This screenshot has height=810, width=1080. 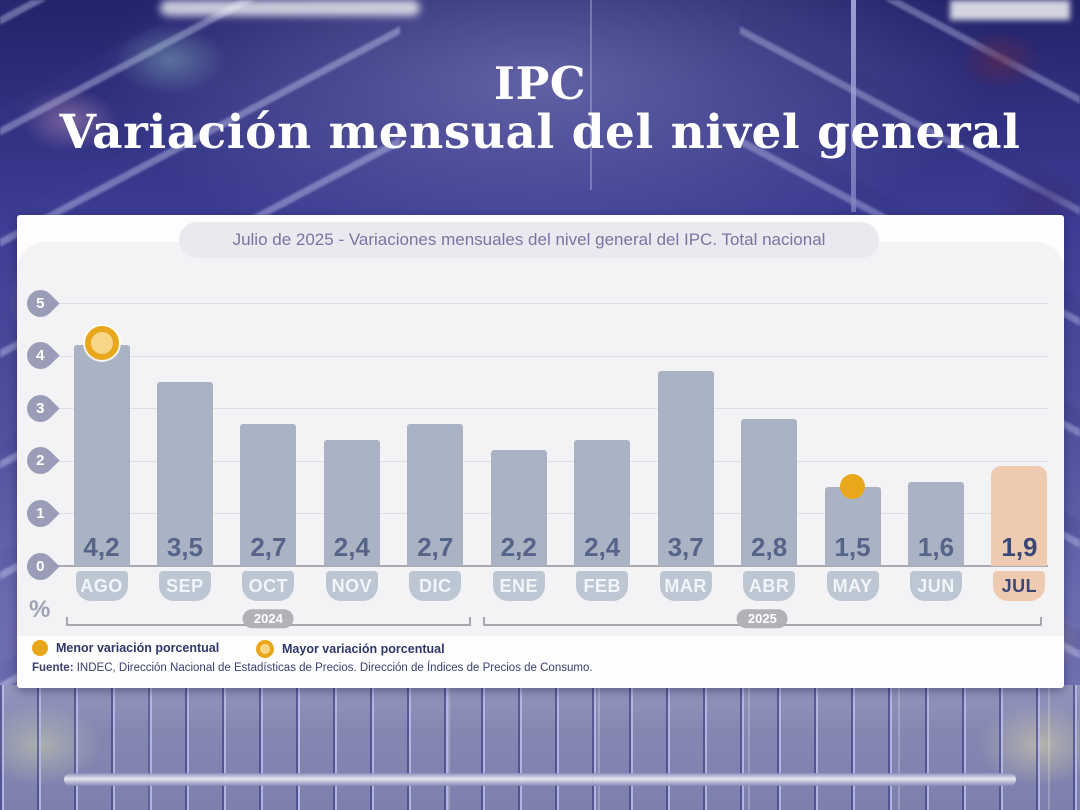 I want to click on year-pill-2024: 2024, so click(x=268, y=618).